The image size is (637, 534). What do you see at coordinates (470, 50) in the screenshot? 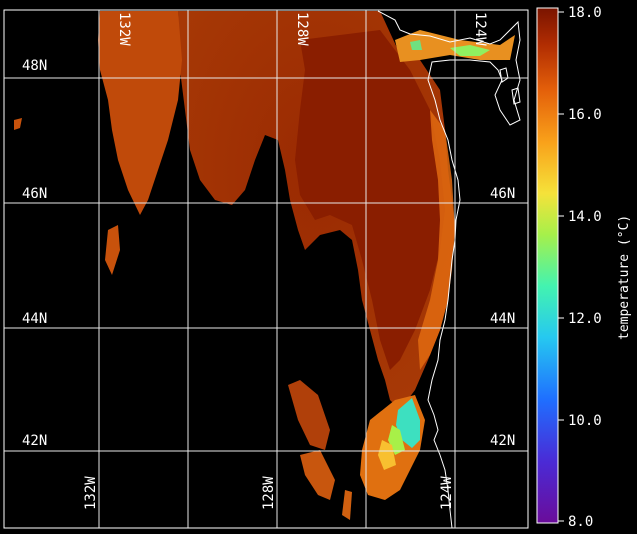
I see `sst-strait-cool` at bounding box center [470, 50].